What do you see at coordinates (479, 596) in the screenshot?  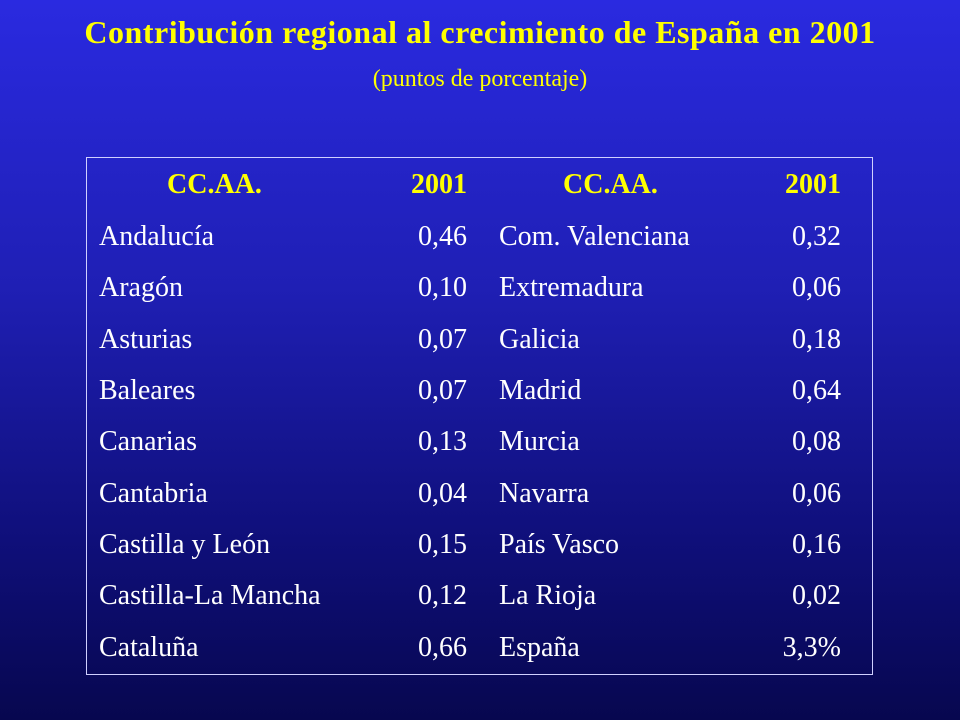 I see `table-row: Castilla-La Mancha 0,12 La Rioja 0,02` at bounding box center [479, 596].